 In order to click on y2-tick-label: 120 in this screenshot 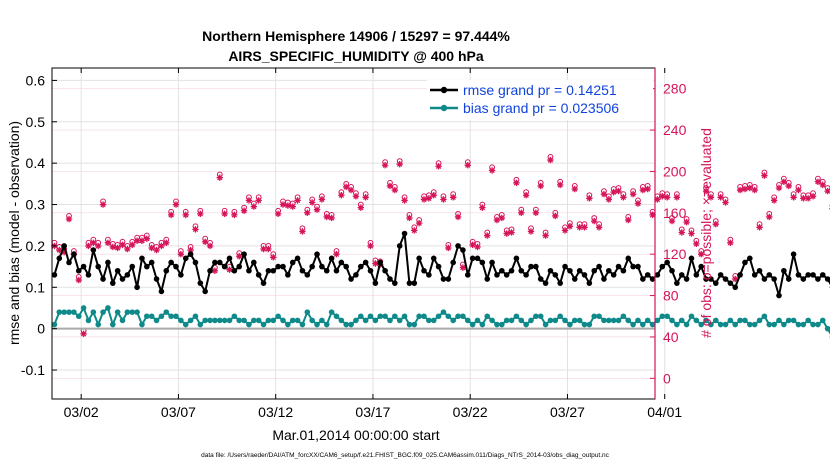, I will do `click(675, 254)`.